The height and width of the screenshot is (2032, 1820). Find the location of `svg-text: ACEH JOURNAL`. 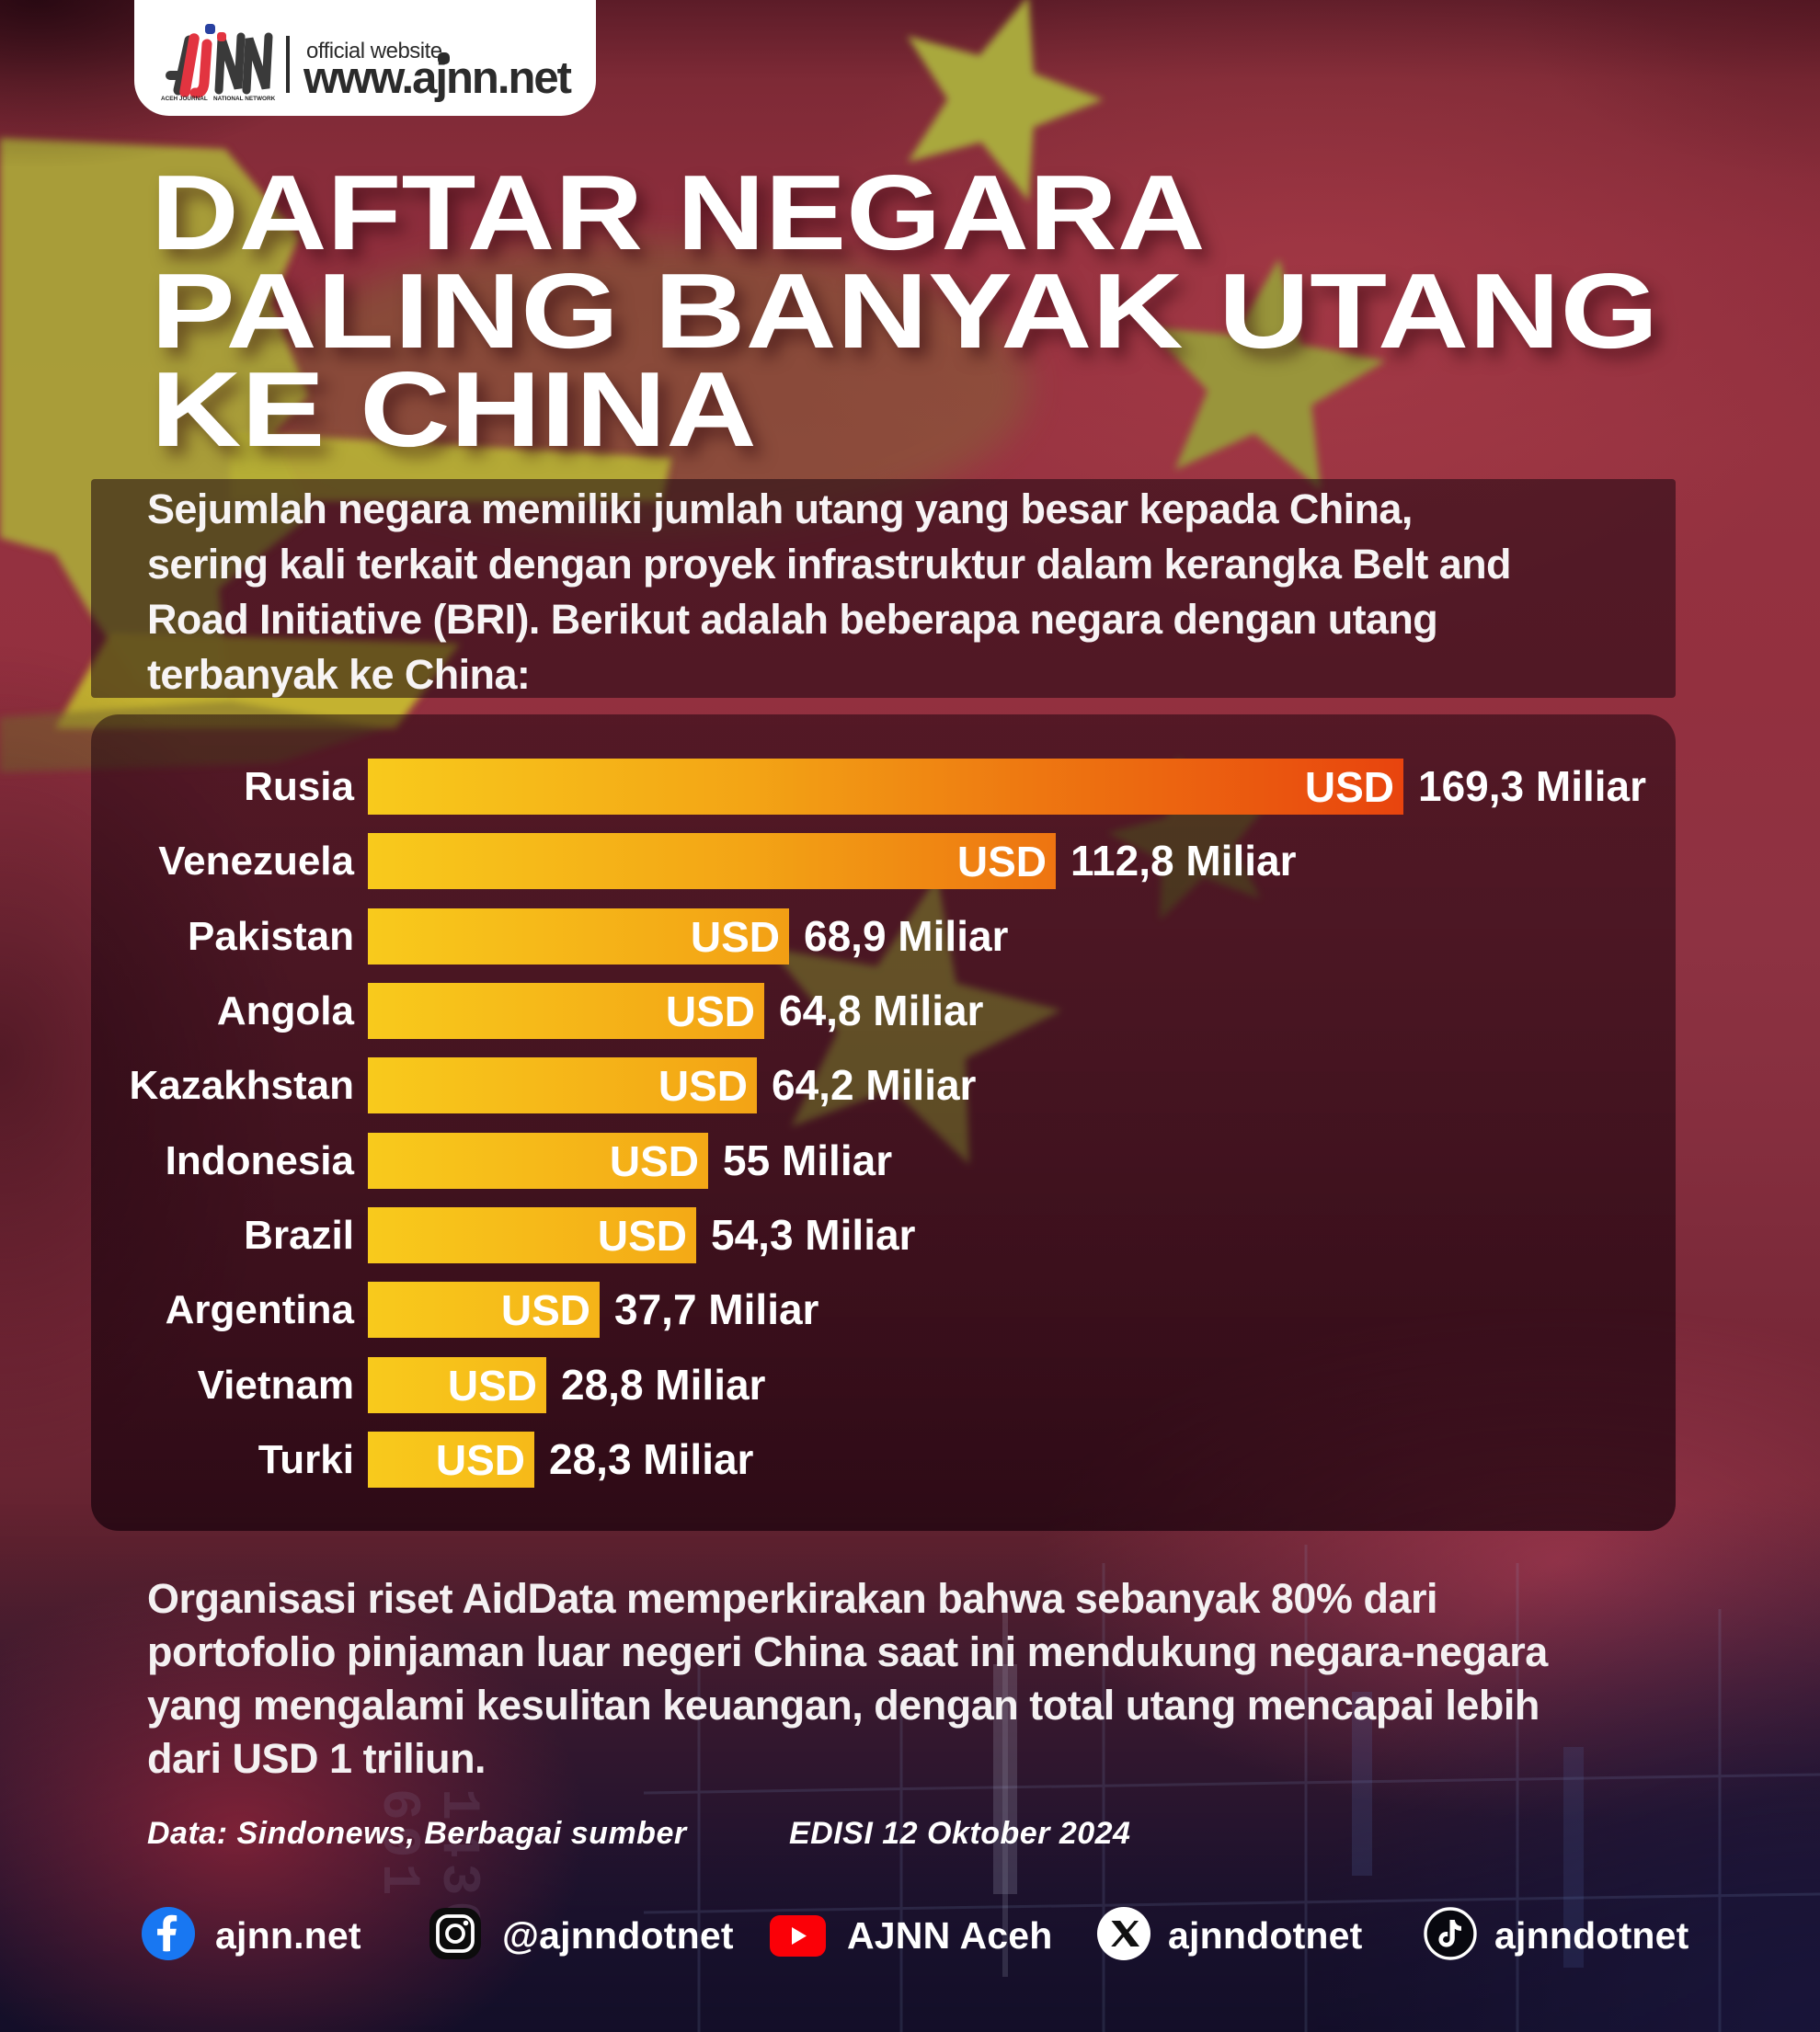

svg-text: ACEH JOURNAL is located at coordinates (184, 99).